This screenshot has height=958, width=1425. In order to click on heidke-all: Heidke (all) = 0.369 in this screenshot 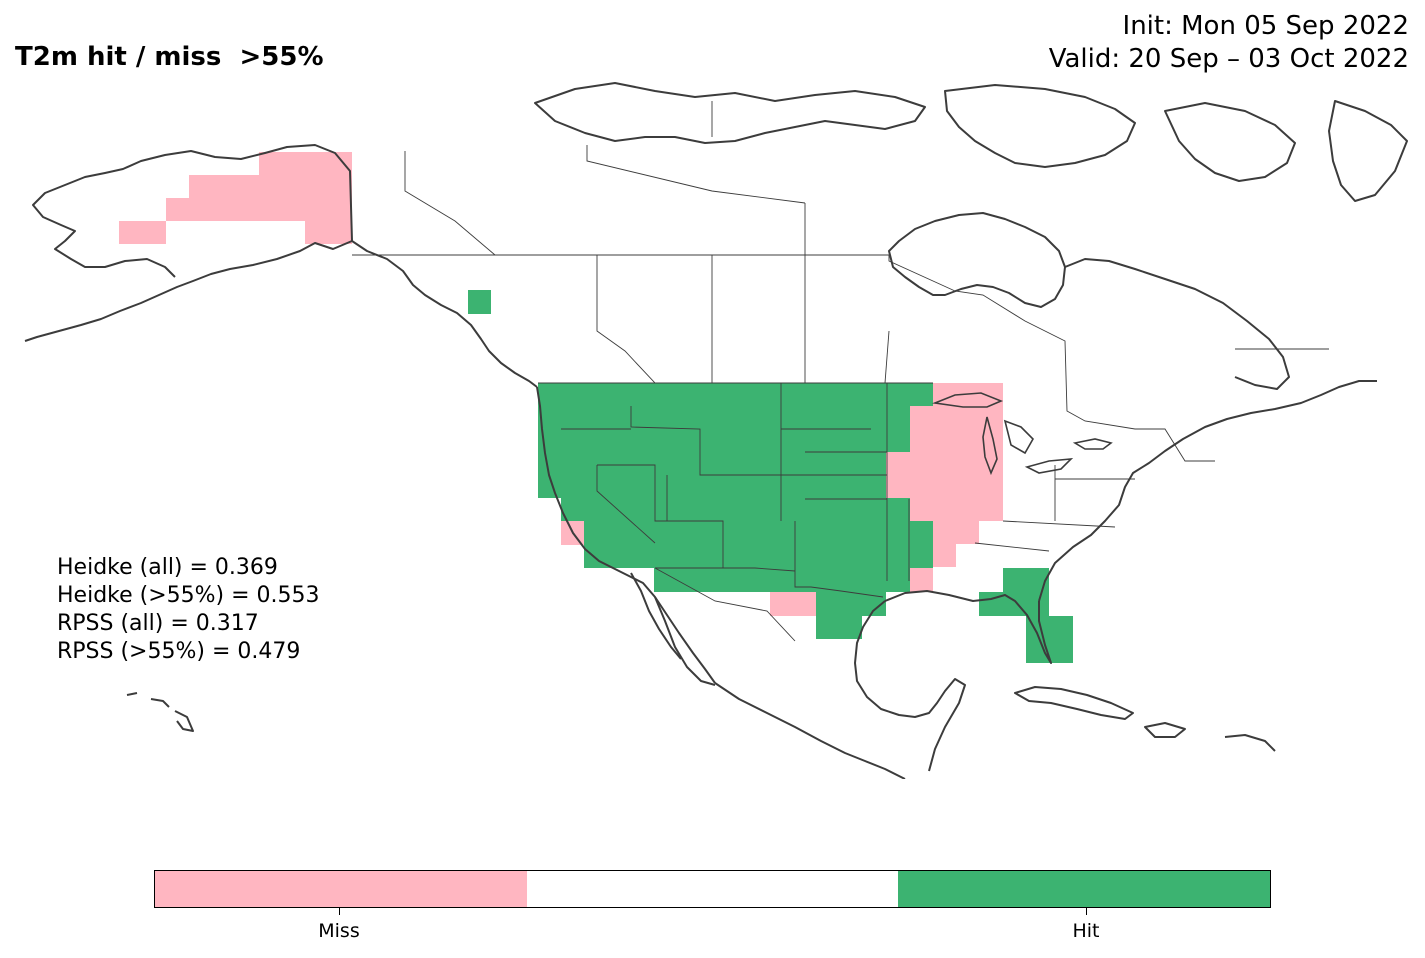, I will do `click(167, 567)`.